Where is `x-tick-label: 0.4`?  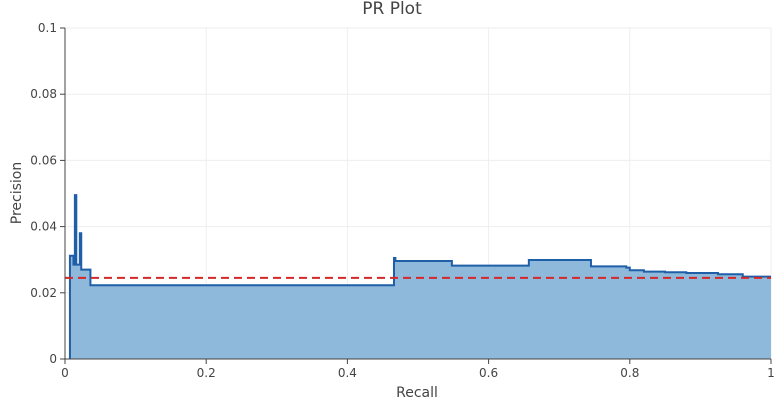 x-tick-label: 0.4 is located at coordinates (347, 373).